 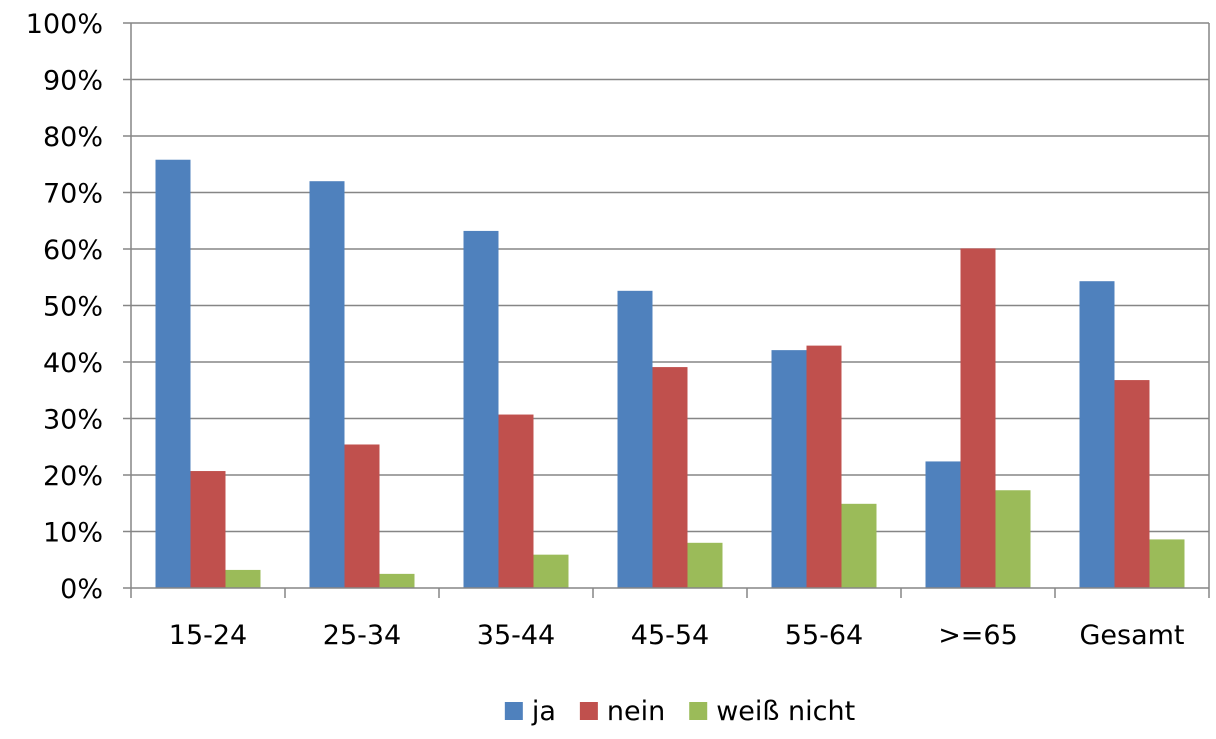 I want to click on x-tick-label: 45-54, so click(x=670, y=635).